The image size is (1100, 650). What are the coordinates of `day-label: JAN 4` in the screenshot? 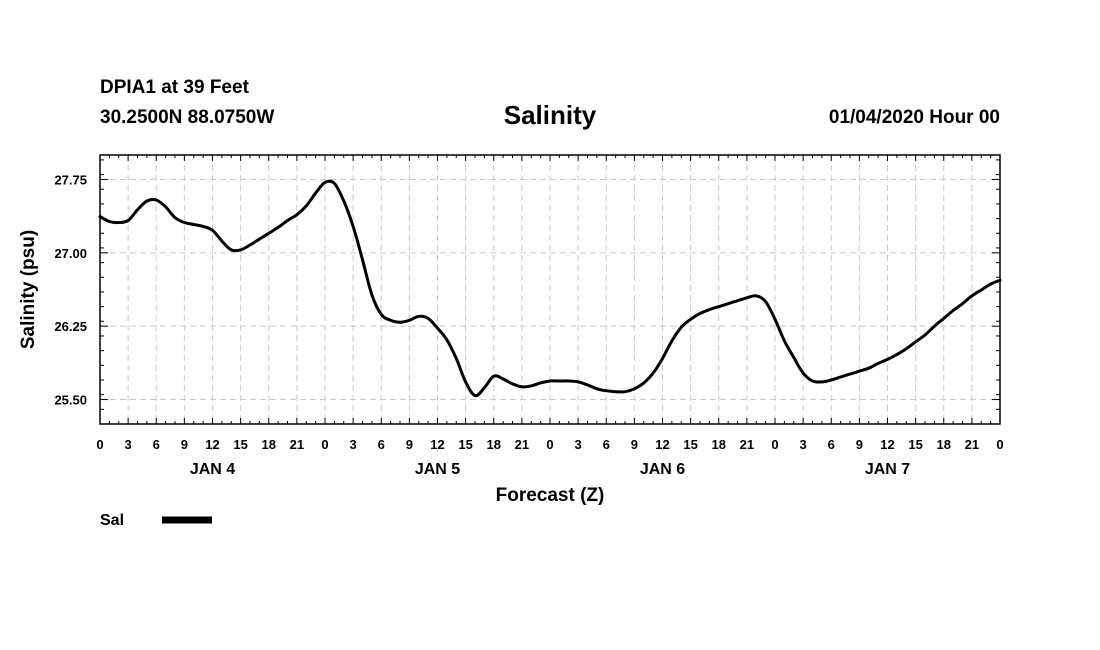 It's located at (212, 469).